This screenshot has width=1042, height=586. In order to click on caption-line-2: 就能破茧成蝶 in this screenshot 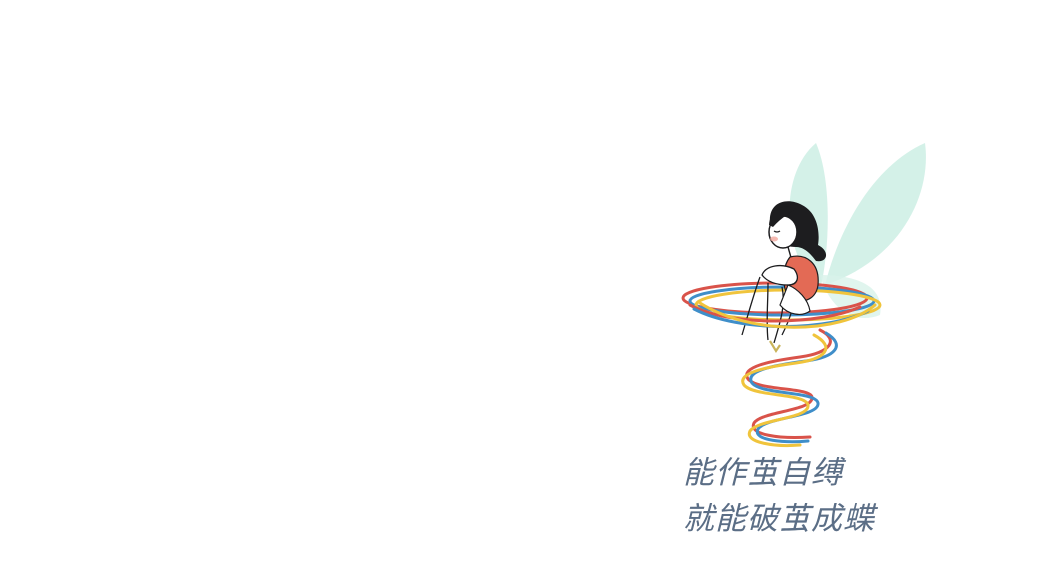, I will do `click(779, 519)`.